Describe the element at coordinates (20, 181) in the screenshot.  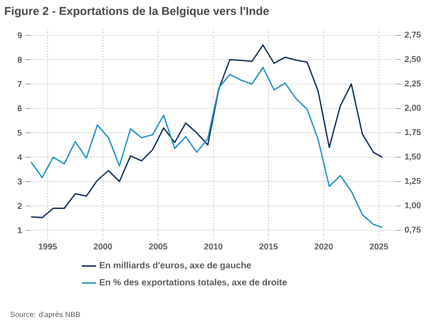
I see `y-tick-label: 3` at that location.